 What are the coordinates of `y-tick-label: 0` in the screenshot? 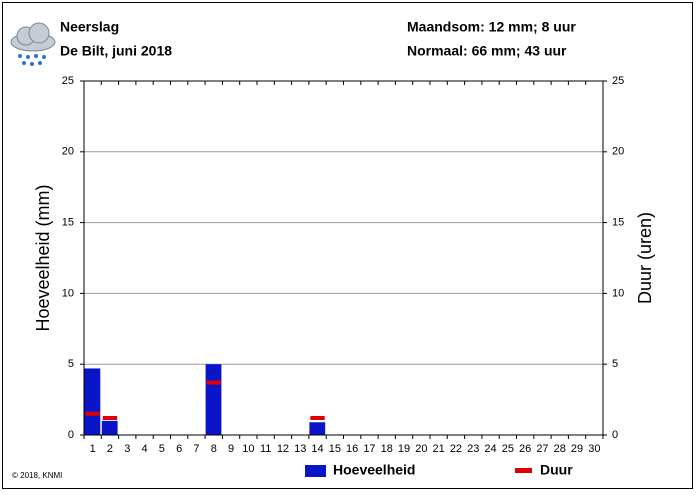 It's located at (71, 435).